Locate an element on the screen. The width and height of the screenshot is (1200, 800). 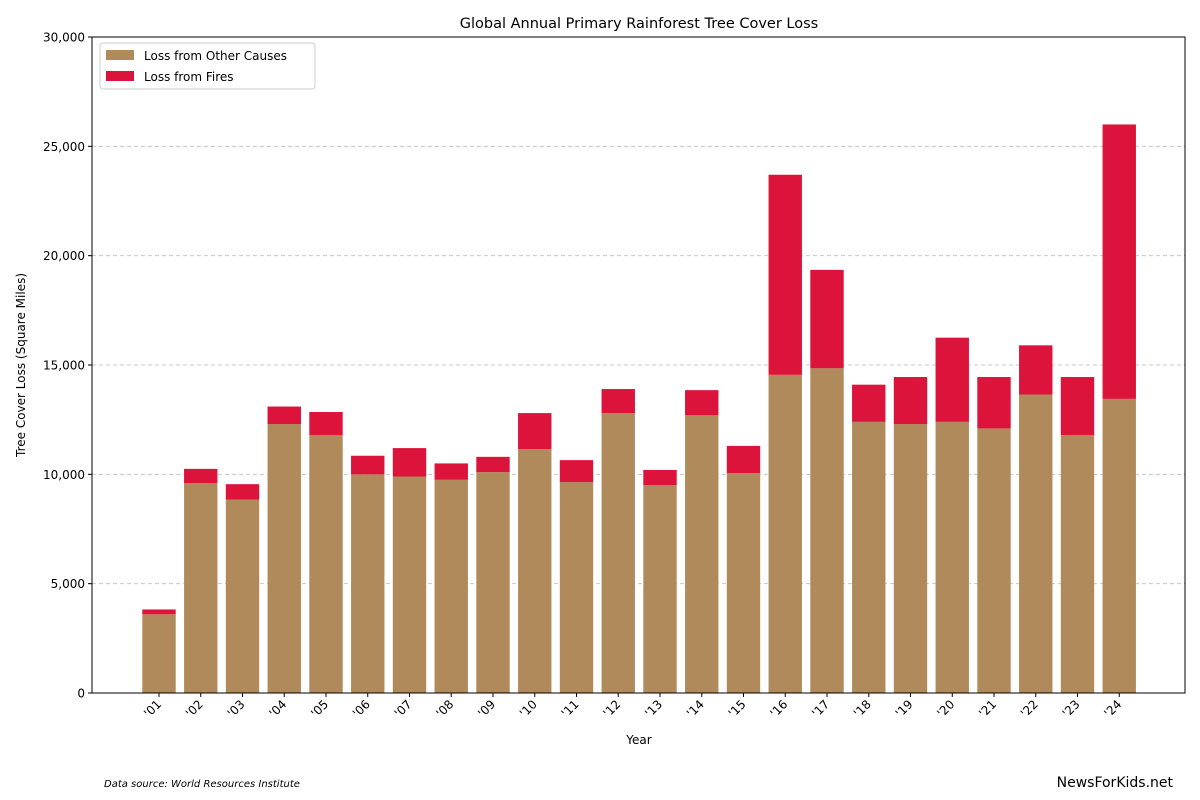
x-tick-label: '24 is located at coordinates (1112, 708).